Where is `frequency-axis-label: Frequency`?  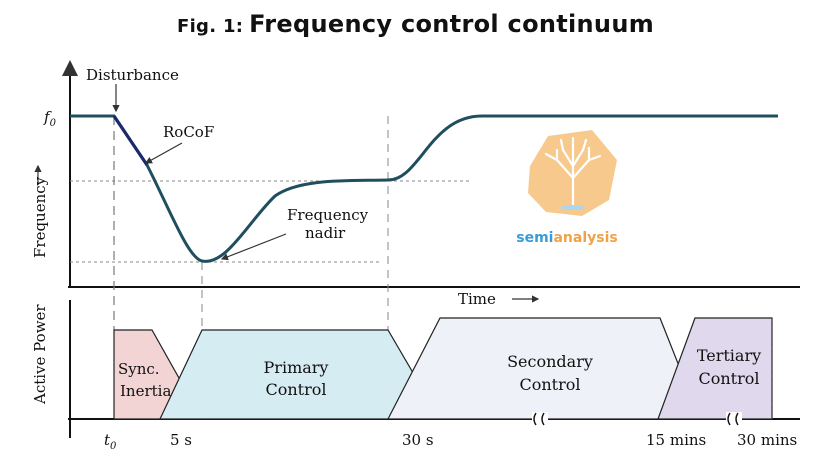 frequency-axis-label: Frequency is located at coordinates (40, 217).